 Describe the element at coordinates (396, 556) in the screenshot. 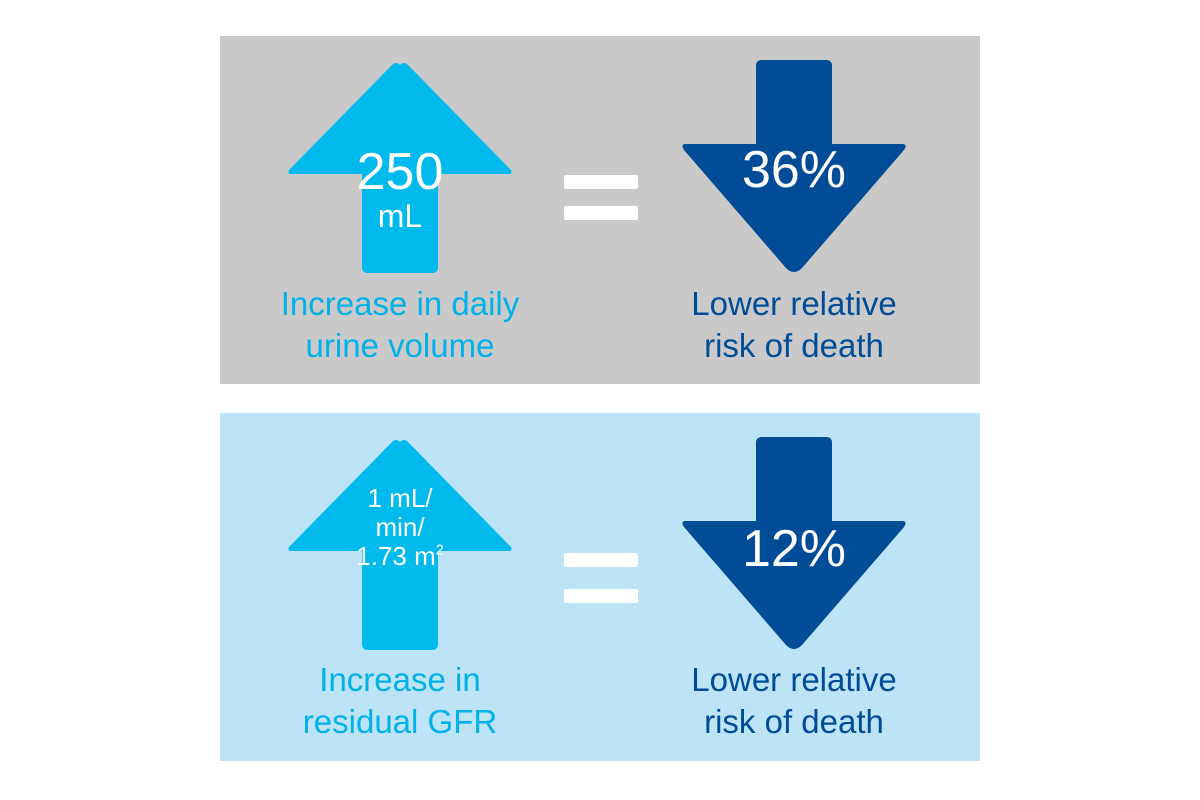

I see `gfr-value-base: 1.73 m` at that location.